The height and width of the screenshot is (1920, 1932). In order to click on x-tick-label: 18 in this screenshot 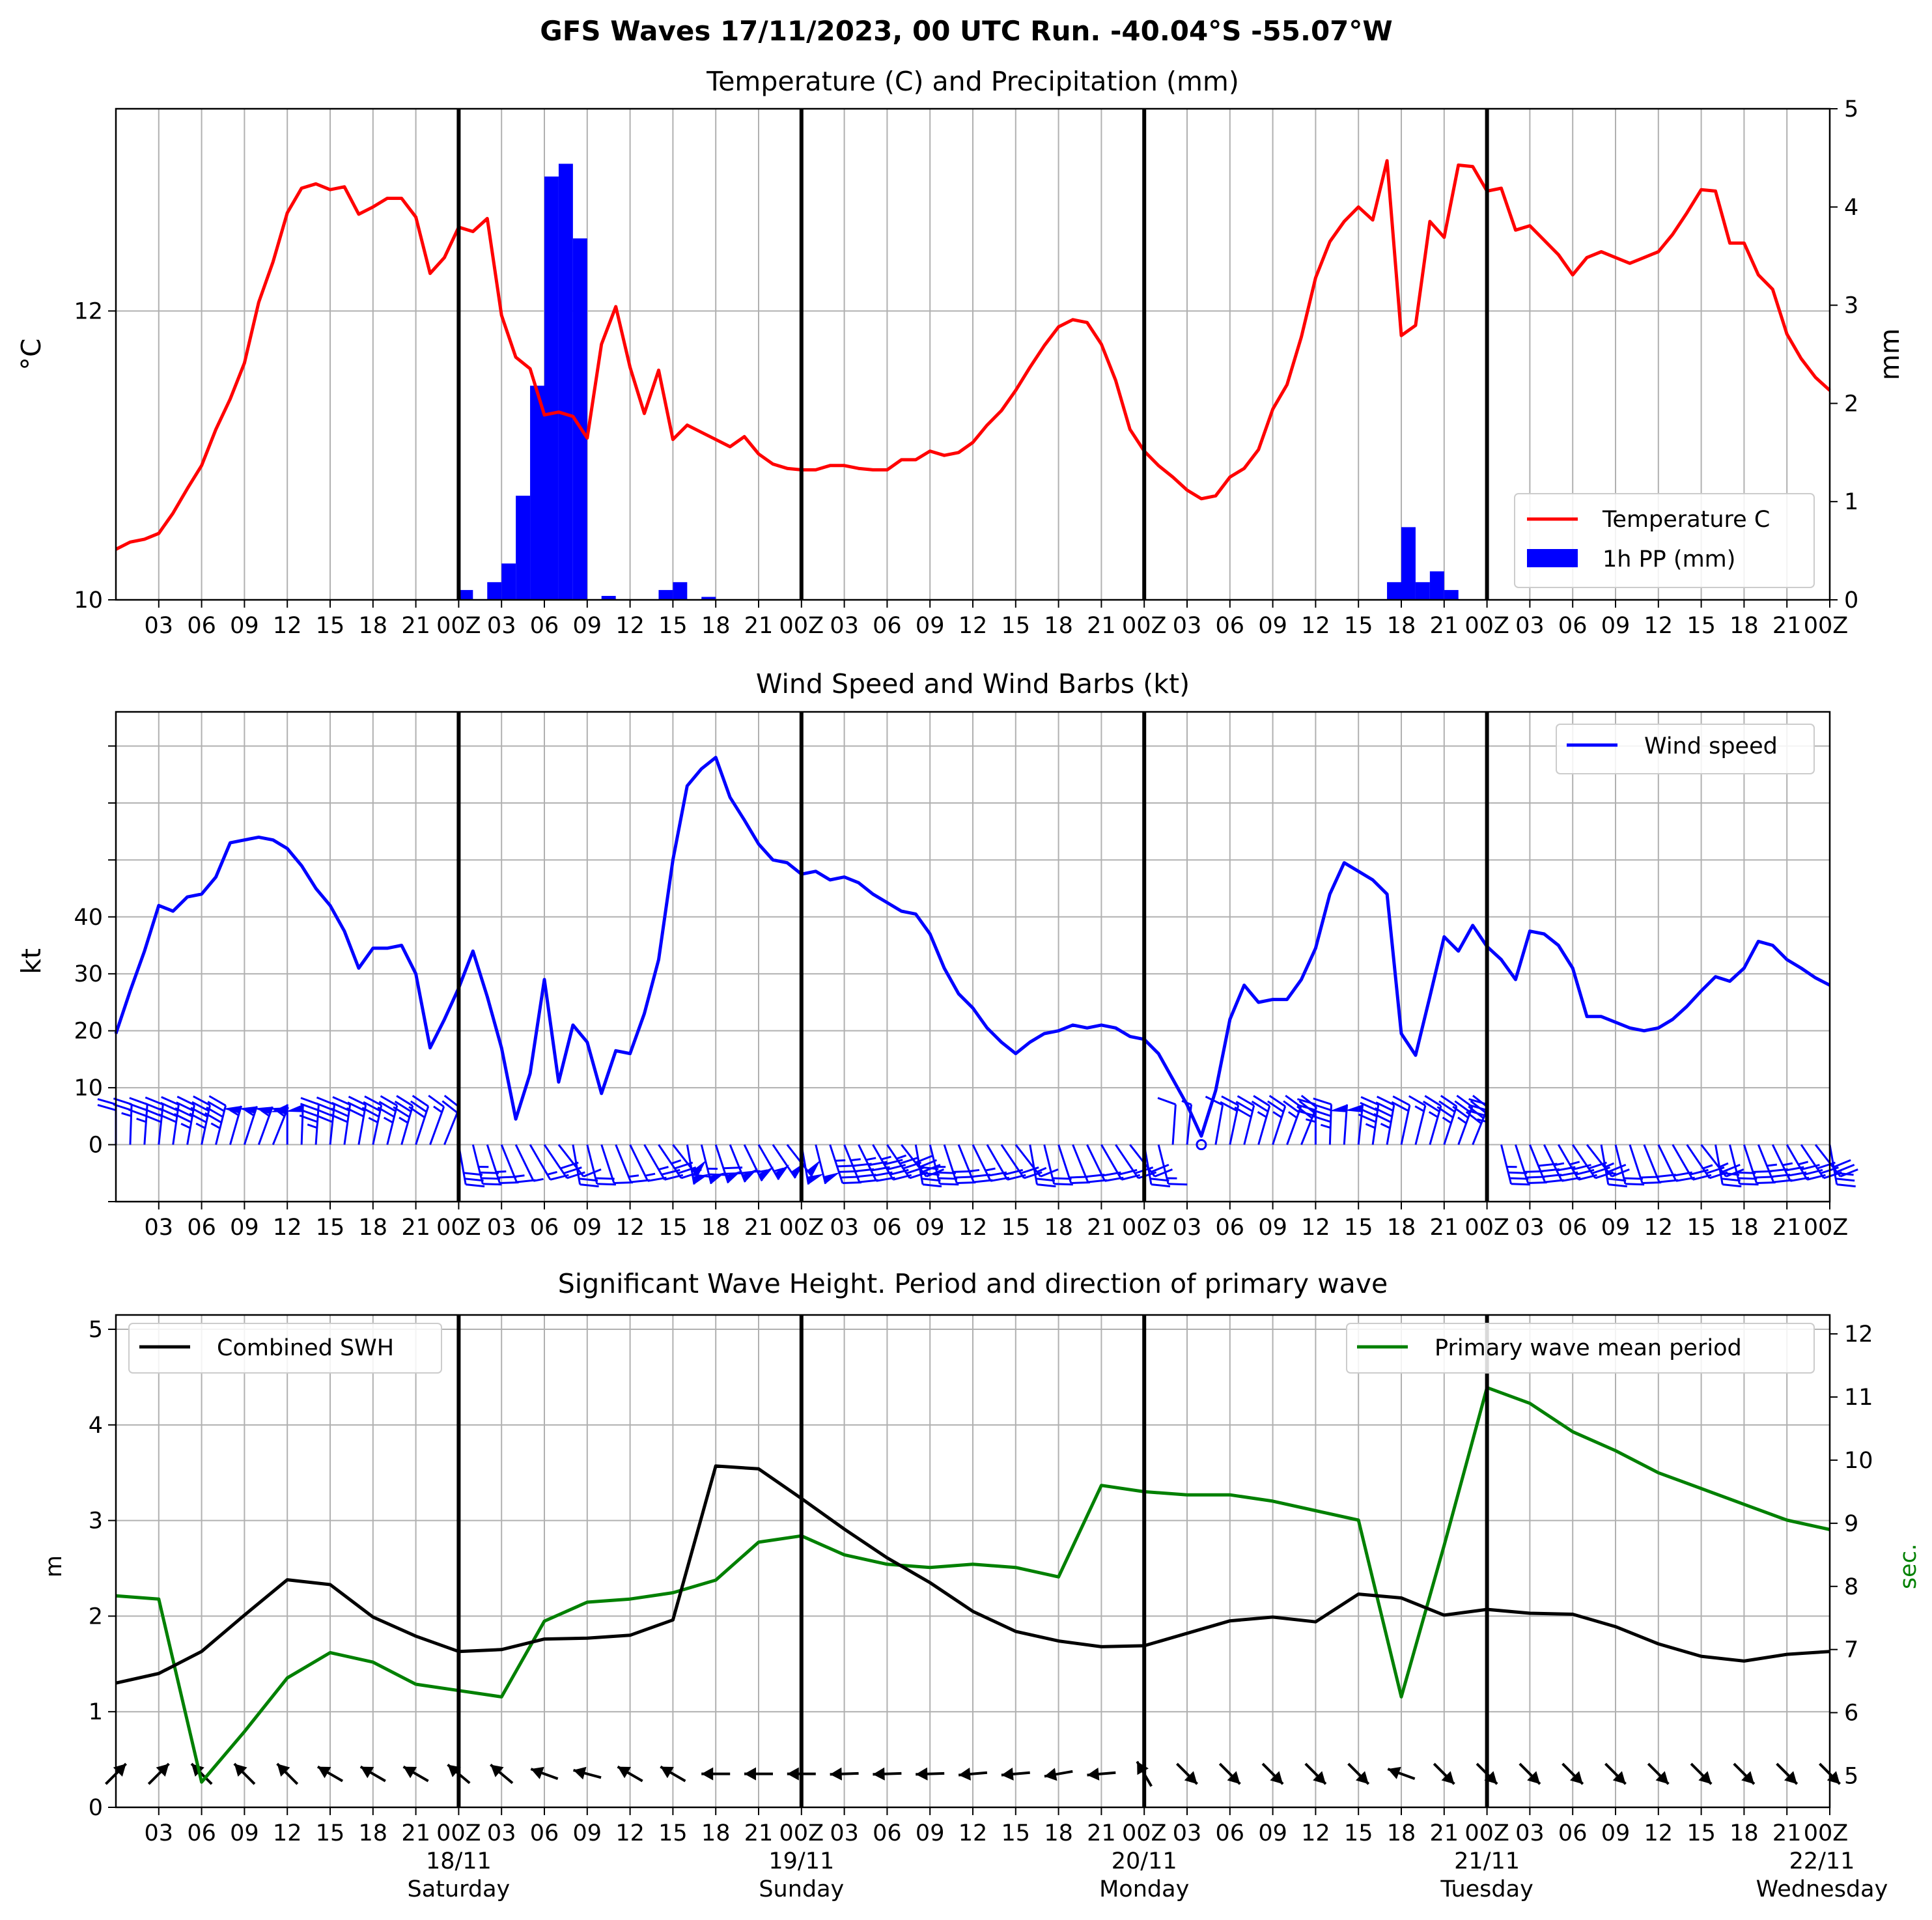, I will do `click(1059, 1833)`.